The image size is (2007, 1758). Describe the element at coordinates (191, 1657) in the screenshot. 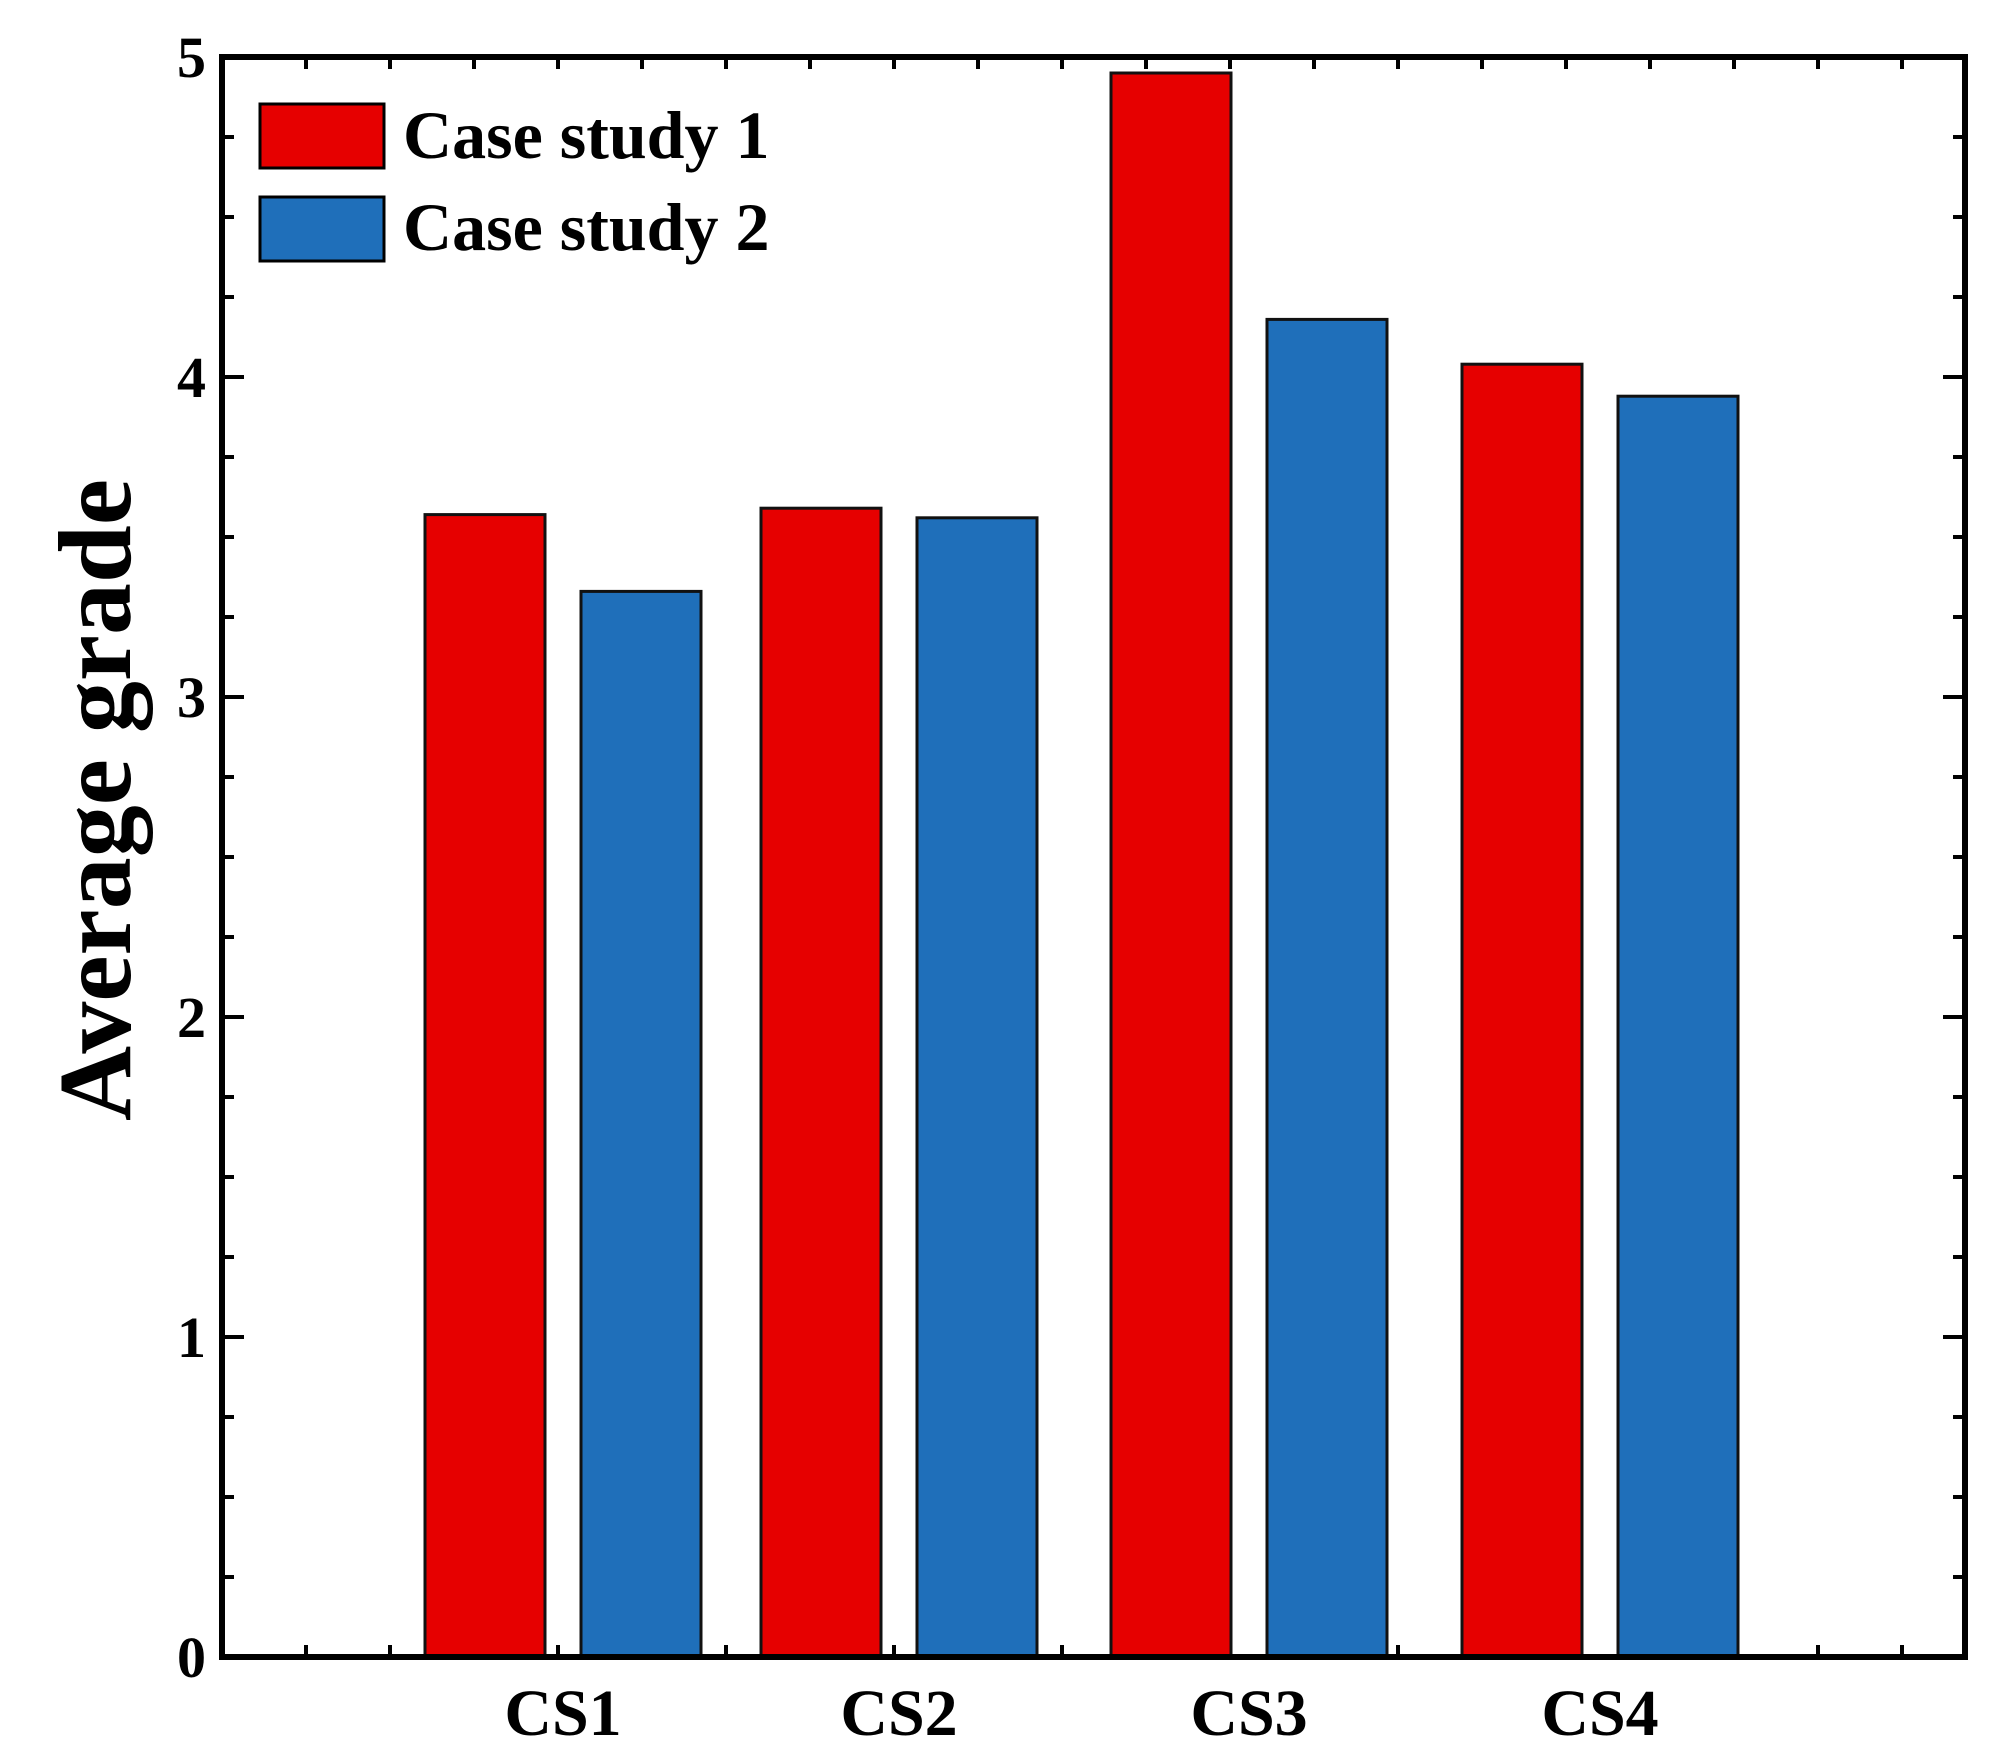

I see `y-tick-label: 0` at that location.